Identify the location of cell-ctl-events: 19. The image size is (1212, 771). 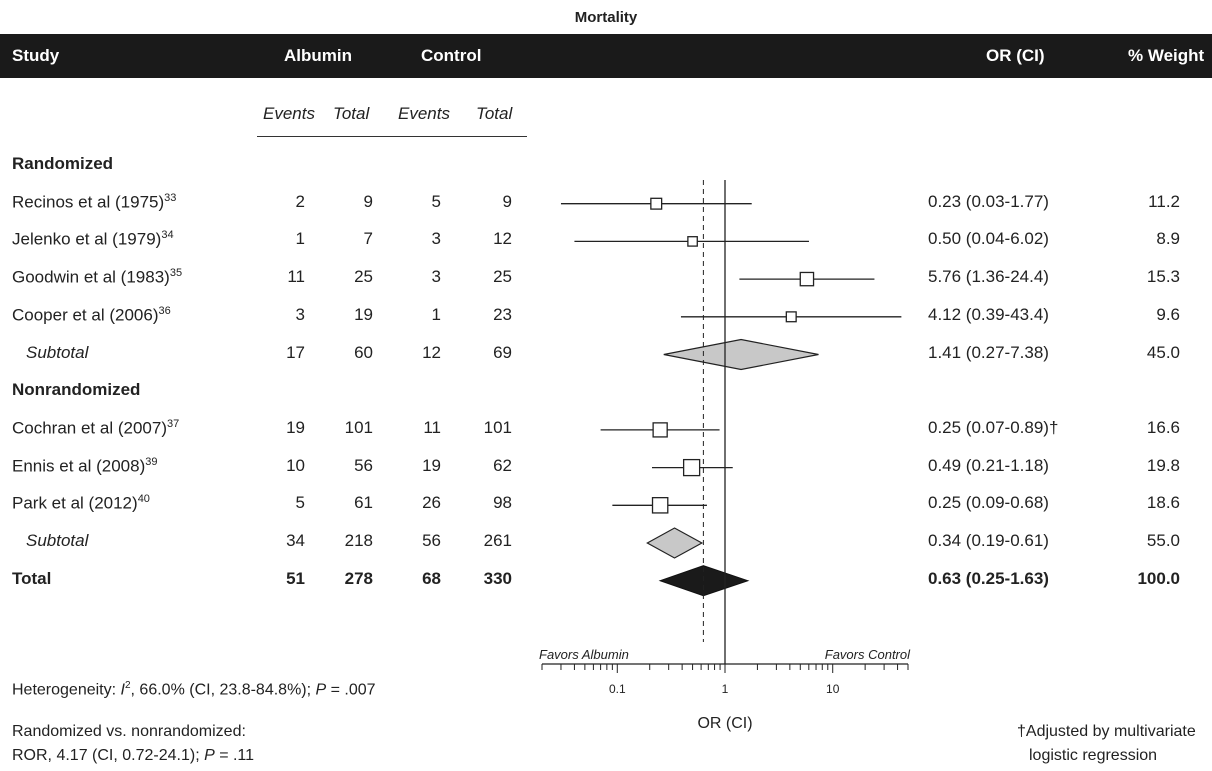
(431, 465).